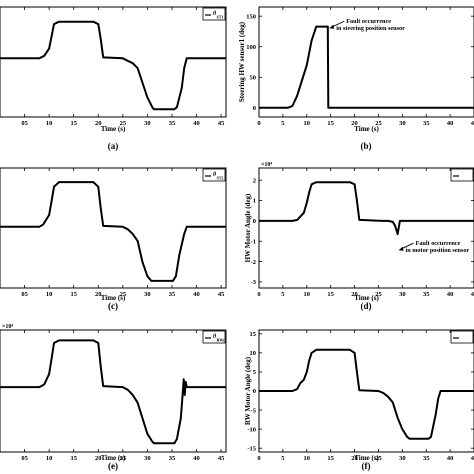 This screenshot has height=474, width=474. Describe the element at coordinates (254, 201) in the screenshot. I see `y-tick-label: 1` at that location.